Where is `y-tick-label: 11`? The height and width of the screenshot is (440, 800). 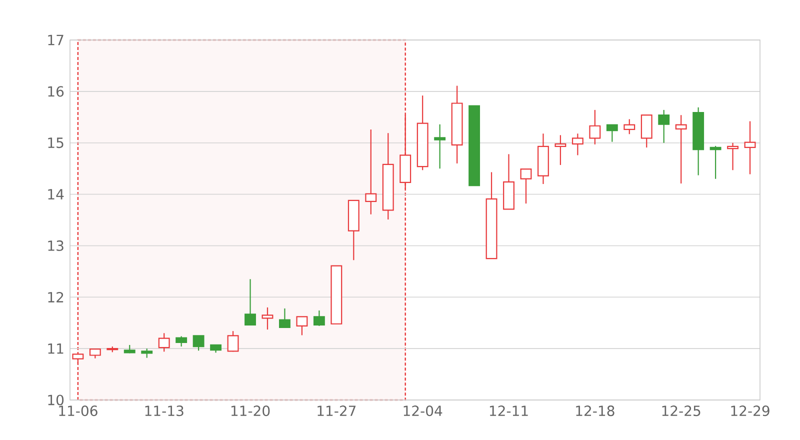 y-tick-label: 11 is located at coordinates (56, 348).